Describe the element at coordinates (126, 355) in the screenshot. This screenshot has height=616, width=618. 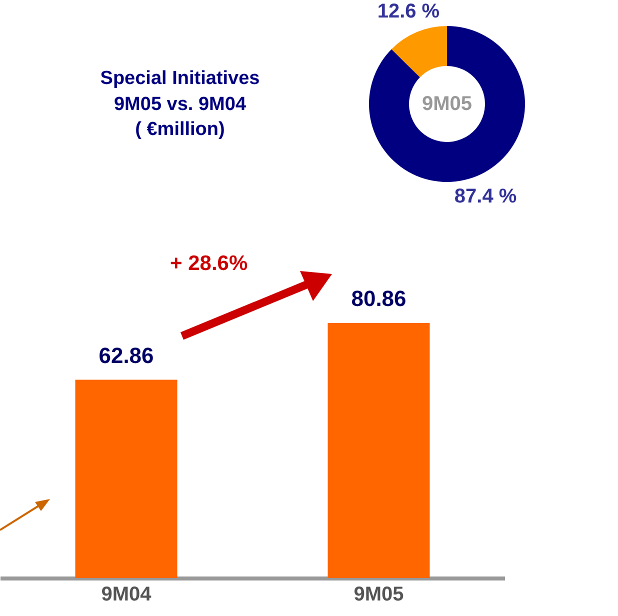
I see `data-label: 62.86` at that location.